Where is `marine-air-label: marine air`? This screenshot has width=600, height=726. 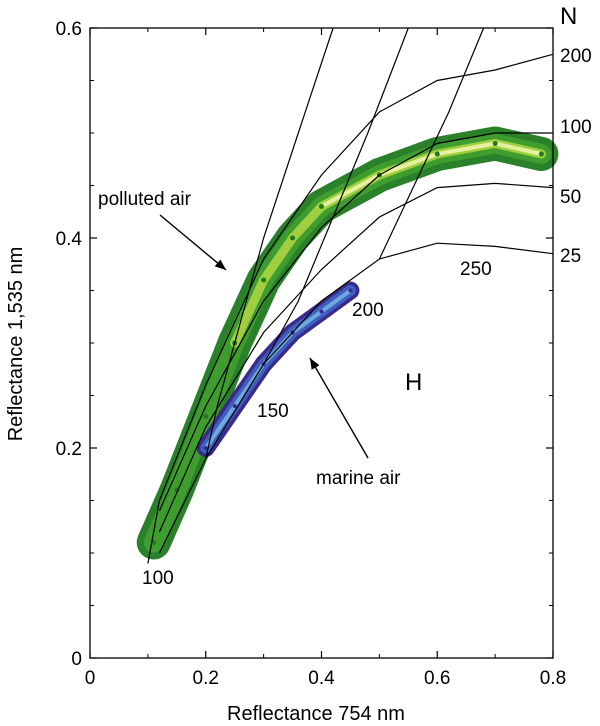 marine-air-label: marine air is located at coordinates (358, 478).